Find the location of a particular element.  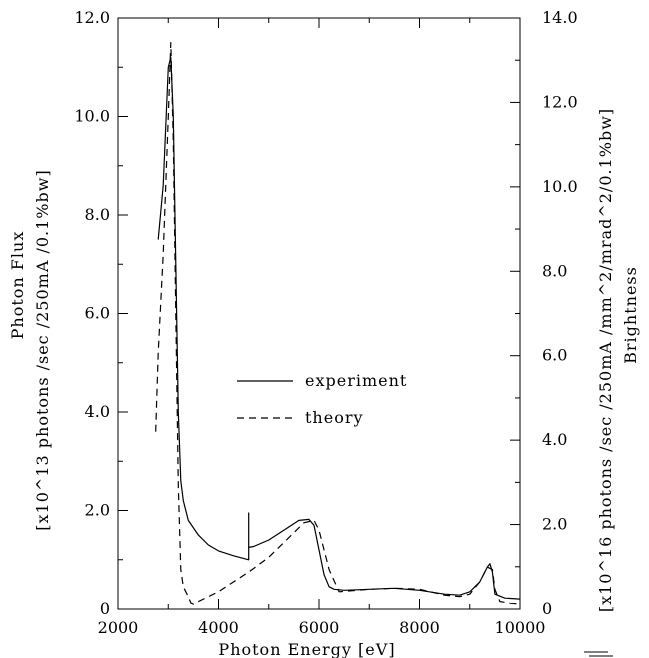

right-y-tick-label: 6.0 is located at coordinates (554, 355).